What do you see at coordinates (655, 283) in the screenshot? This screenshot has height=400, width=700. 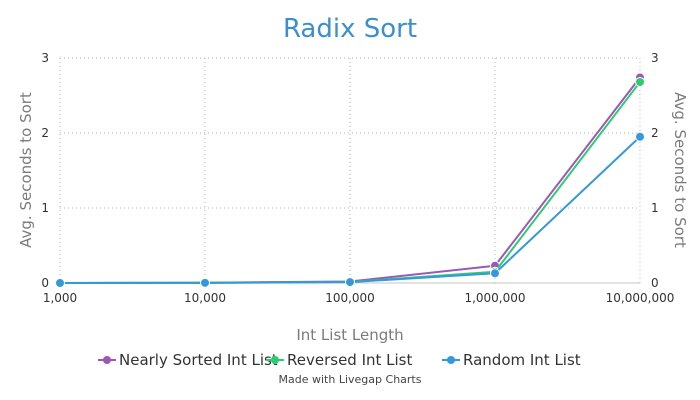 I see `y-tick-label-right: 0` at bounding box center [655, 283].